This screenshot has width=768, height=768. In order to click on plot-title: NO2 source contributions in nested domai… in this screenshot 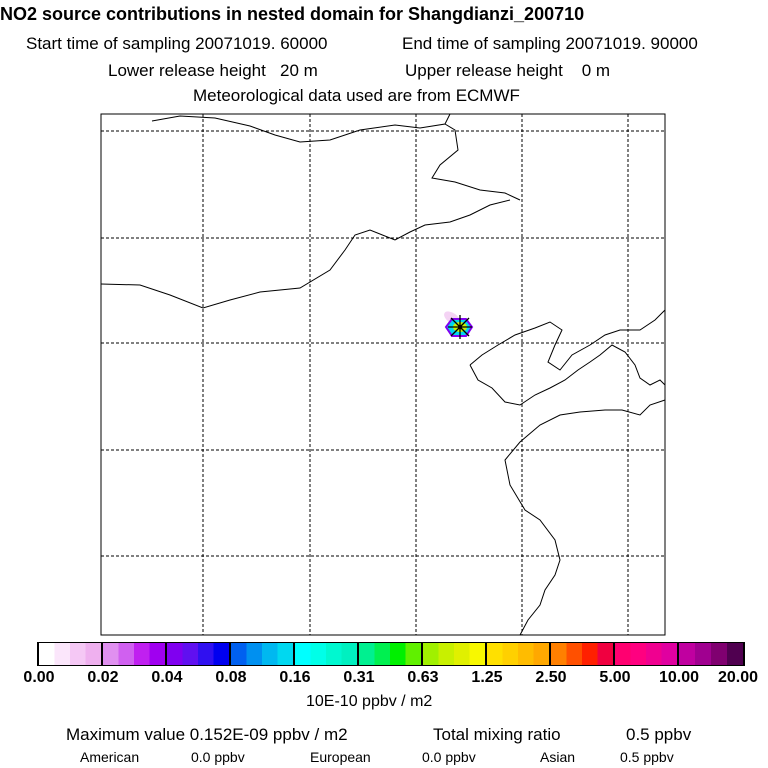, I will do `click(292, 14)`.